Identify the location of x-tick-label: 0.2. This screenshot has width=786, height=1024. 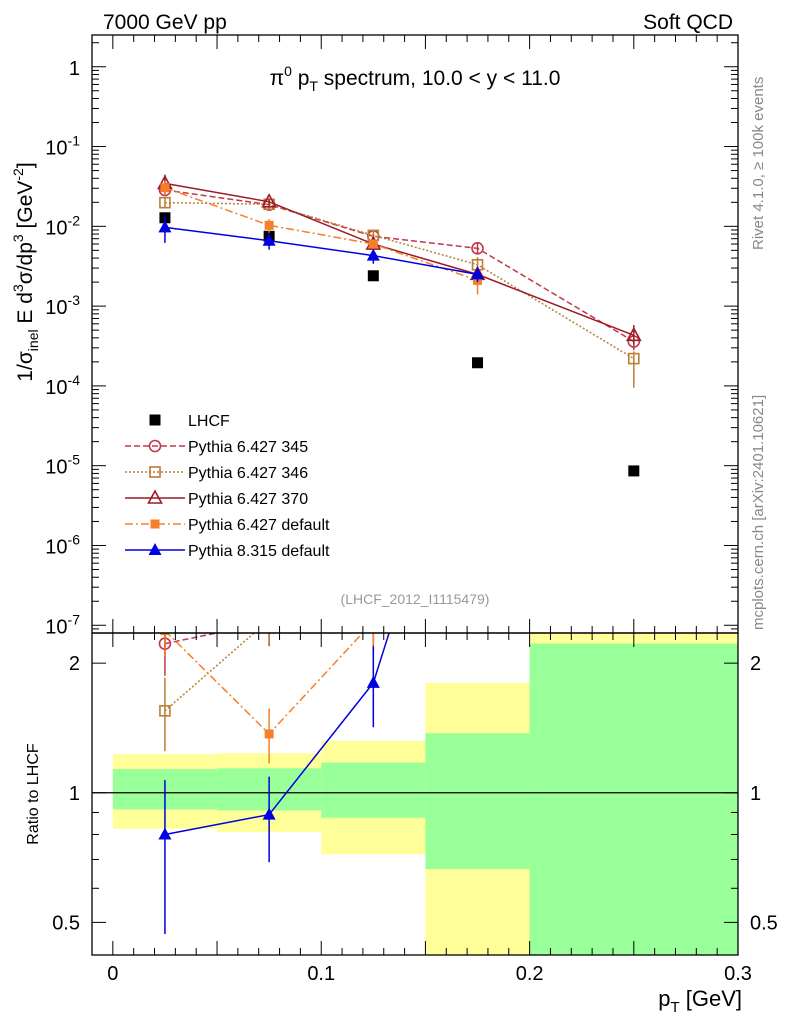
(530, 974).